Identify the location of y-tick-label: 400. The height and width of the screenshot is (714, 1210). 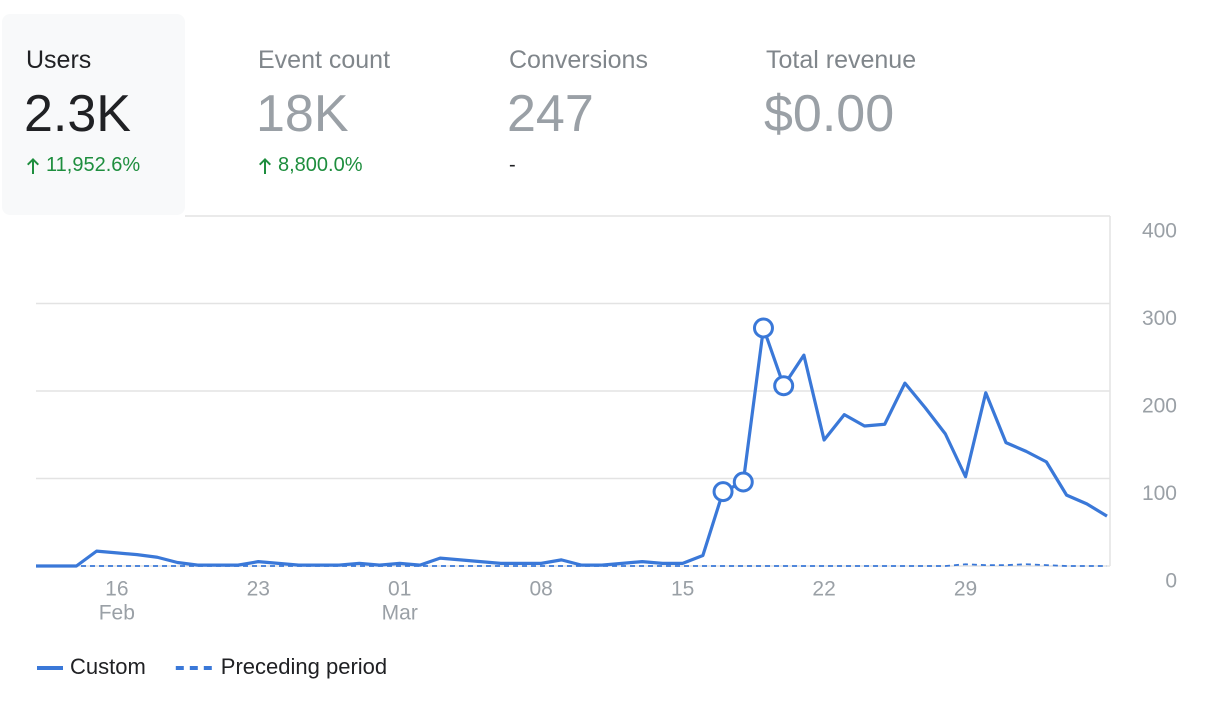
(1159, 231).